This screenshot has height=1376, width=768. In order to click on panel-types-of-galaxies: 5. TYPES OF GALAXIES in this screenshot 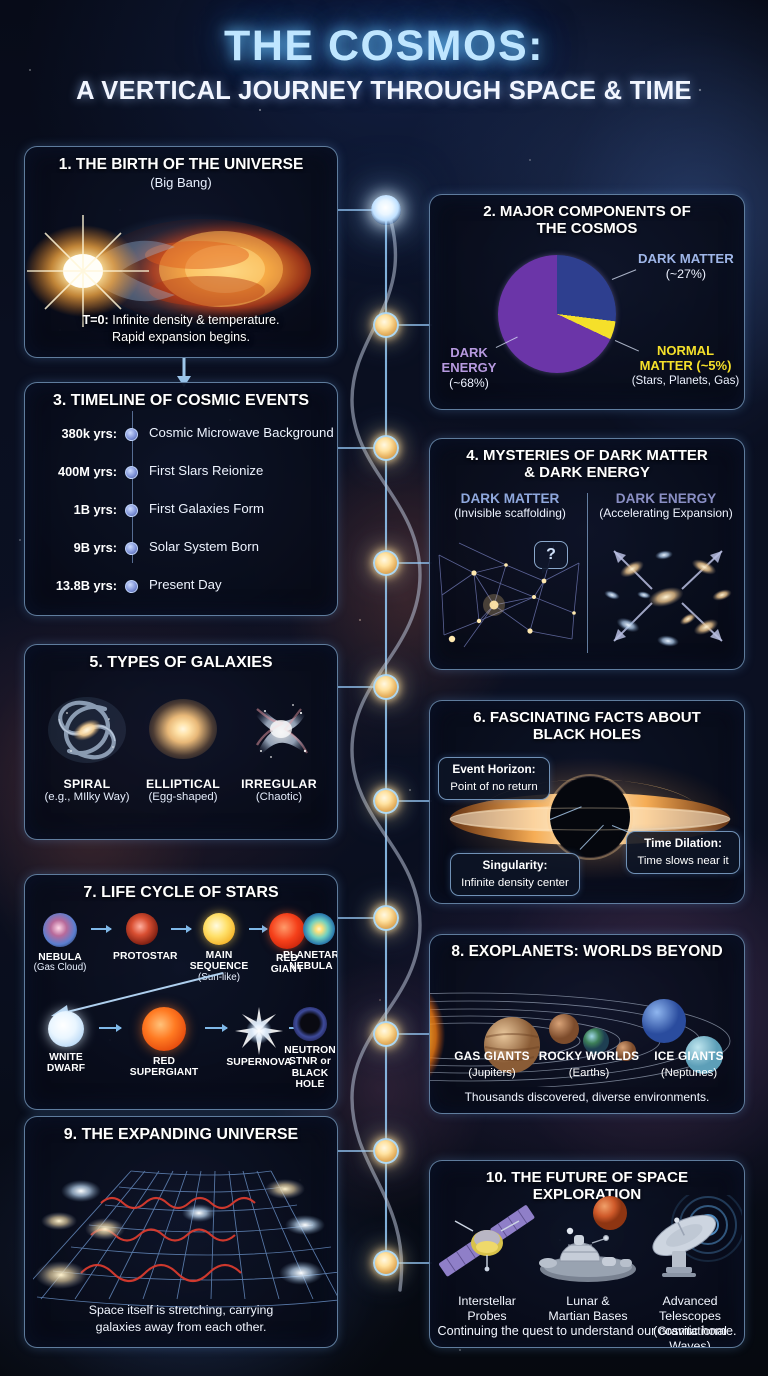, I will do `click(181, 742)`.